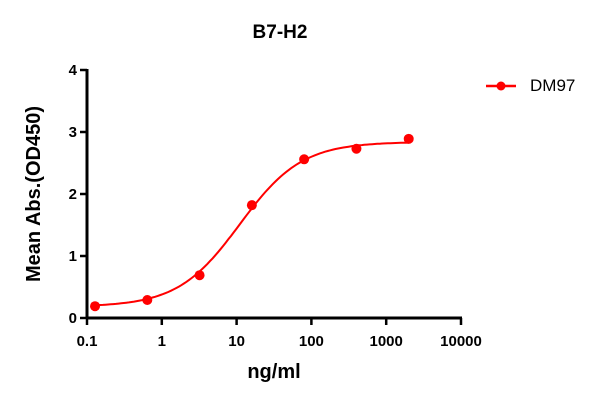 The height and width of the screenshot is (400, 600). I want to click on y-tick-label: 1, so click(73, 256).